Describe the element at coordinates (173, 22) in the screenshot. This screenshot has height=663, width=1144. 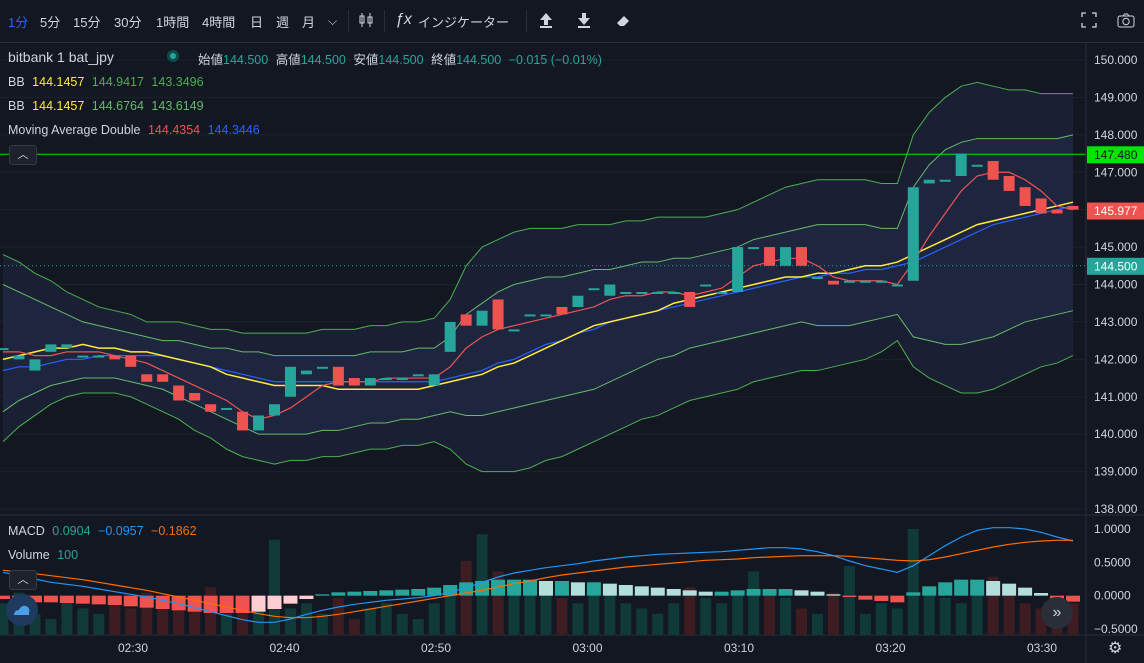
I see `interval-1h-button: 1時間` at that location.